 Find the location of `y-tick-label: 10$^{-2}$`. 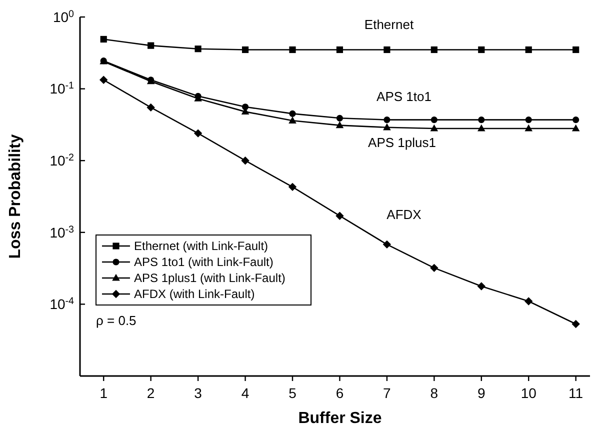

y-tick-label: 10$^{-2}$ is located at coordinates (62, 160).